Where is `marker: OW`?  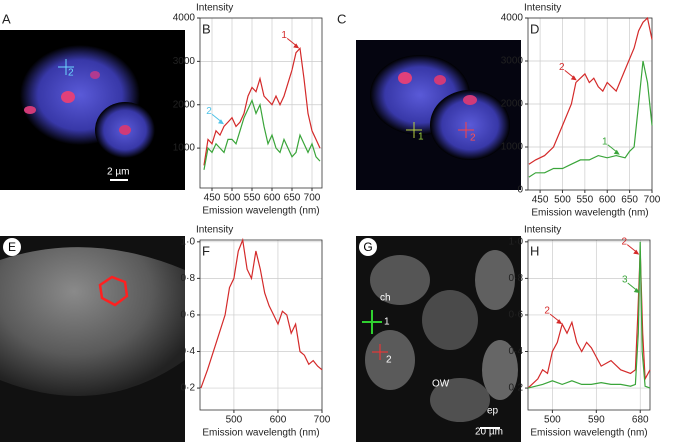
marker: OW is located at coordinates (441, 384).